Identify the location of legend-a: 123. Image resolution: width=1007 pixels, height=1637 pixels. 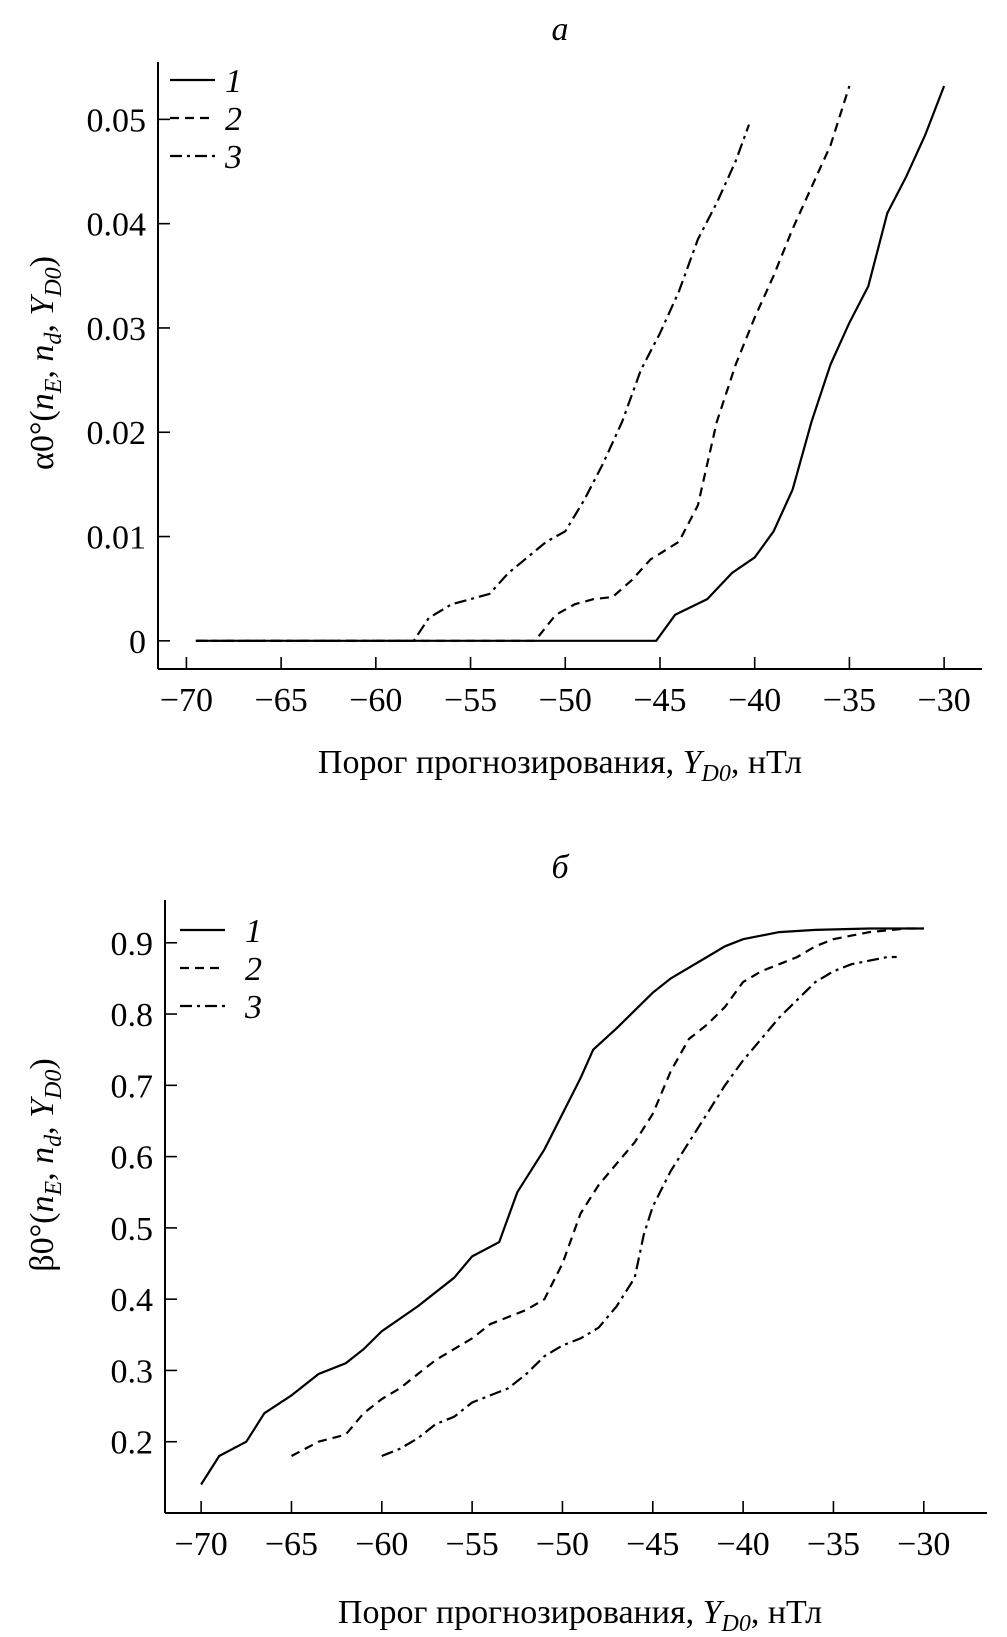
(206, 119).